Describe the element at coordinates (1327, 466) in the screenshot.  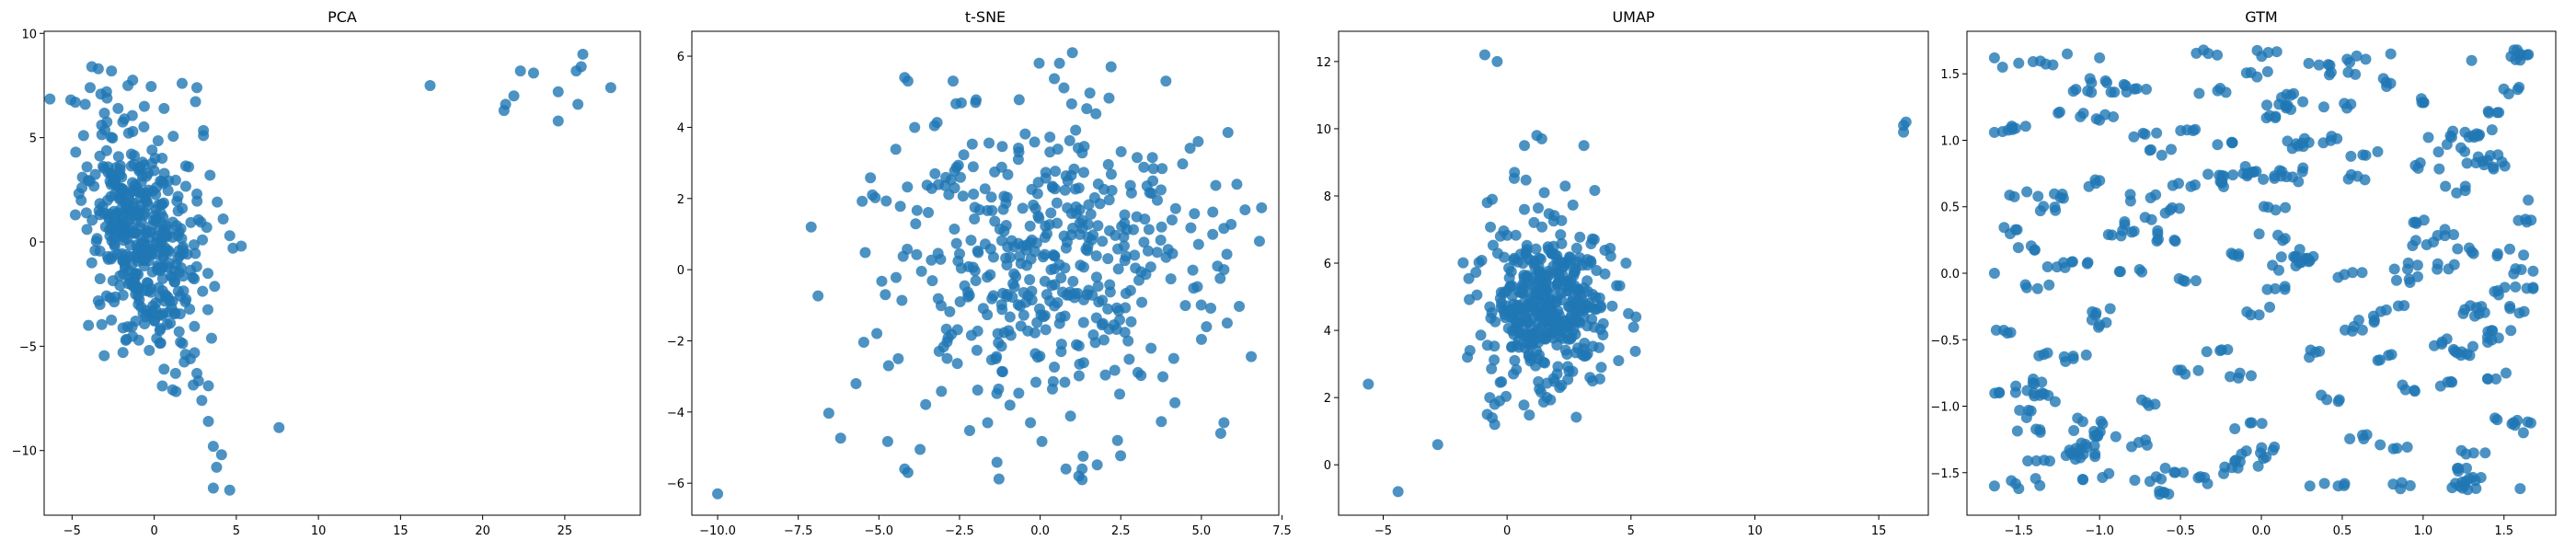
I see `y-tick-label: 0` at that location.